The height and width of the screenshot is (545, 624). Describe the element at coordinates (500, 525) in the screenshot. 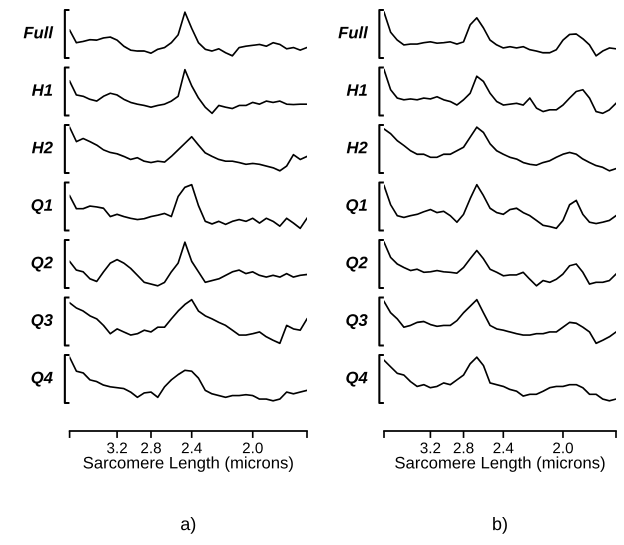

I see `text: b)` at that location.